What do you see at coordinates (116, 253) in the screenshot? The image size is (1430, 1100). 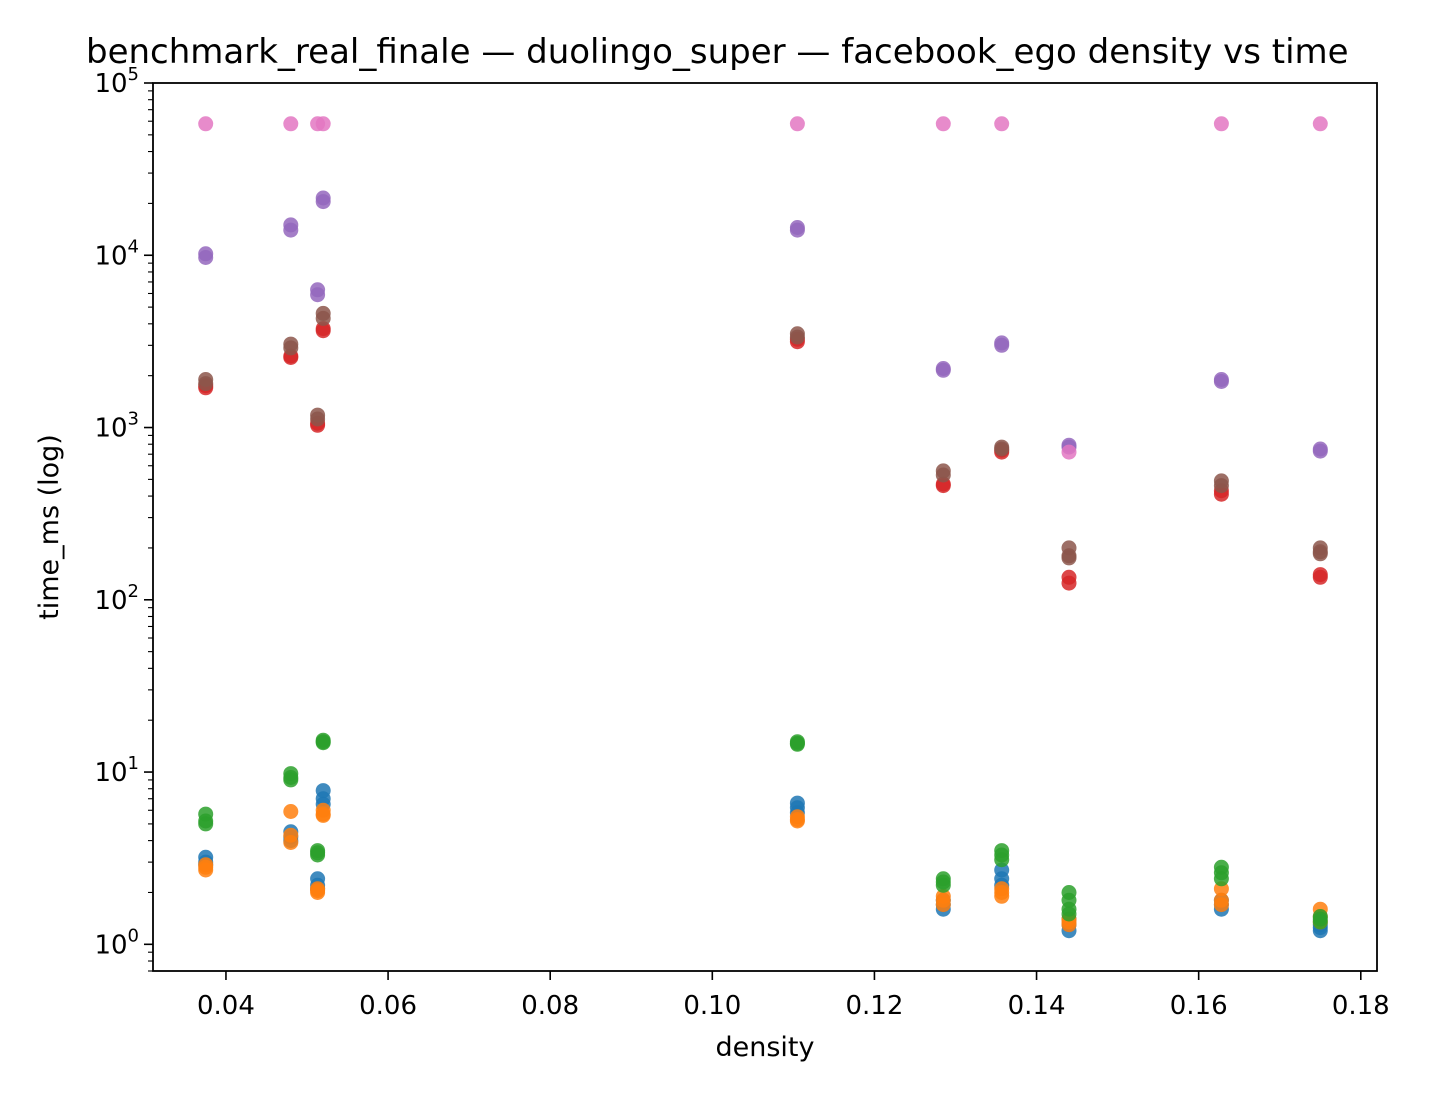 I see `y-tick-label: 10⁴` at bounding box center [116, 253].